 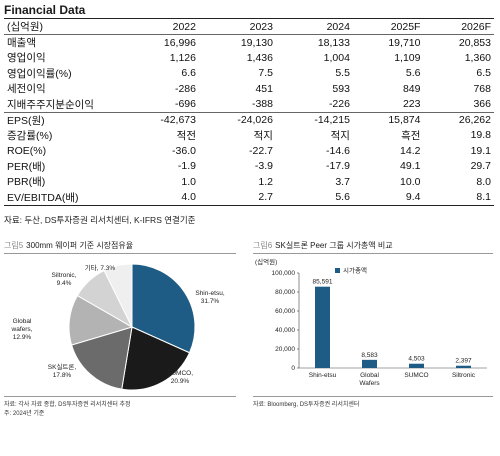 What do you see at coordinates (334, 245) in the screenshot?
I see `bar-figure-title-text: SK실트론 Peer 그룹 시가총액 비교` at bounding box center [334, 245].